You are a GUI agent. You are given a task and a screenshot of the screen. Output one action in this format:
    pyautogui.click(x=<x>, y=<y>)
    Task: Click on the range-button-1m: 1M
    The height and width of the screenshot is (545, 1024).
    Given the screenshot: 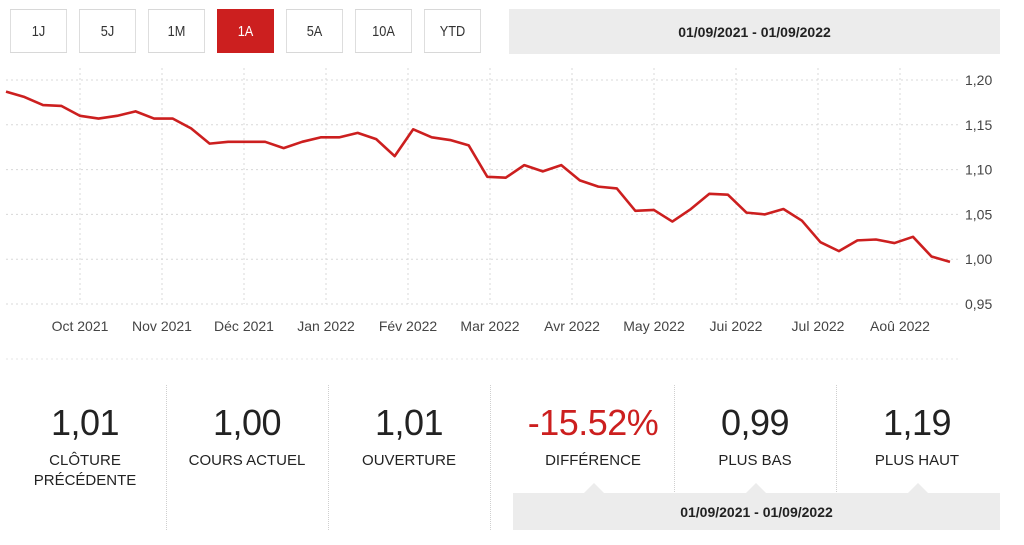 What is the action you would take?
    pyautogui.click(x=176, y=31)
    